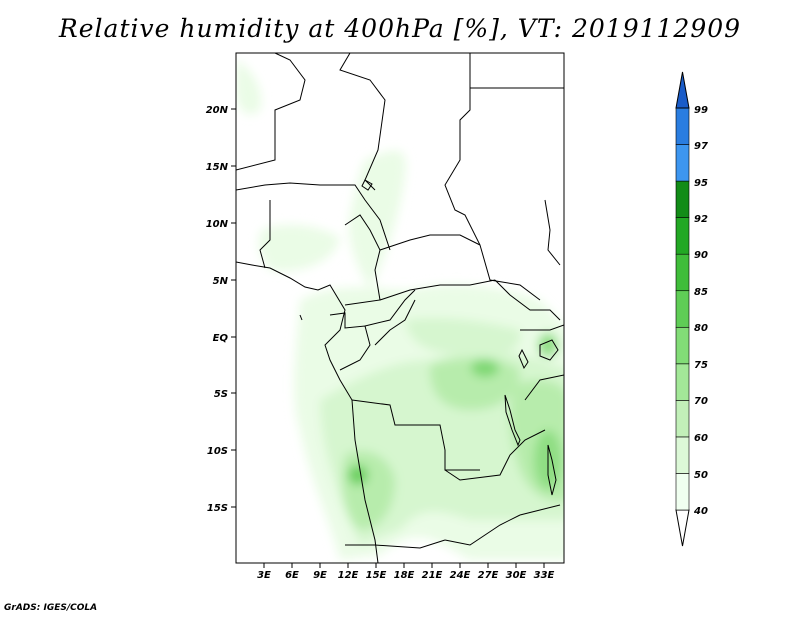 The width and height of the screenshot is (800, 618). What do you see at coordinates (217, 167) in the screenshot?
I see `lat-label-15n: 15N` at bounding box center [217, 167].